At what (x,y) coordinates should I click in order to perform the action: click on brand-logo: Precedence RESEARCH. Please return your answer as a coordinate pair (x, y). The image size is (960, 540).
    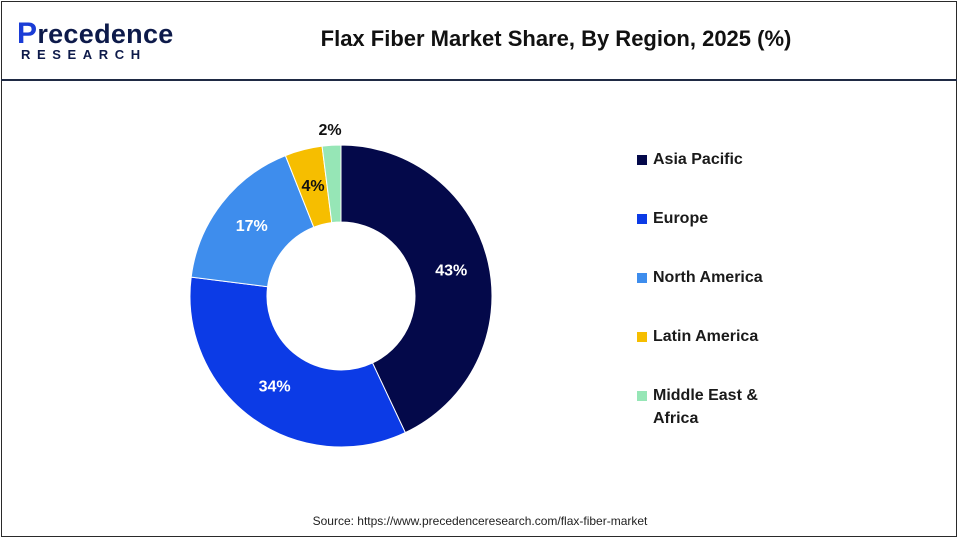
    Looking at the image, I should click on (95, 42).